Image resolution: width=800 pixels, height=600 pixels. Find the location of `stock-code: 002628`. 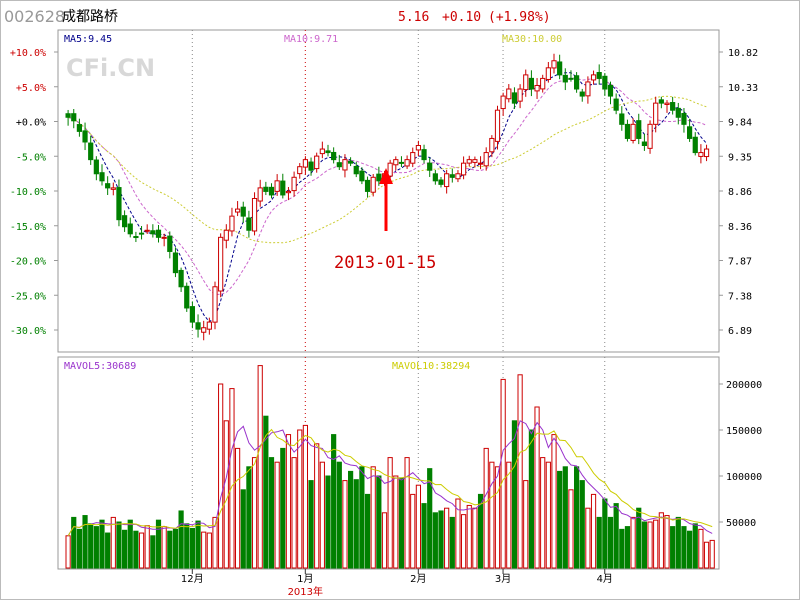

stock-code: 002628 is located at coordinates (34, 16).